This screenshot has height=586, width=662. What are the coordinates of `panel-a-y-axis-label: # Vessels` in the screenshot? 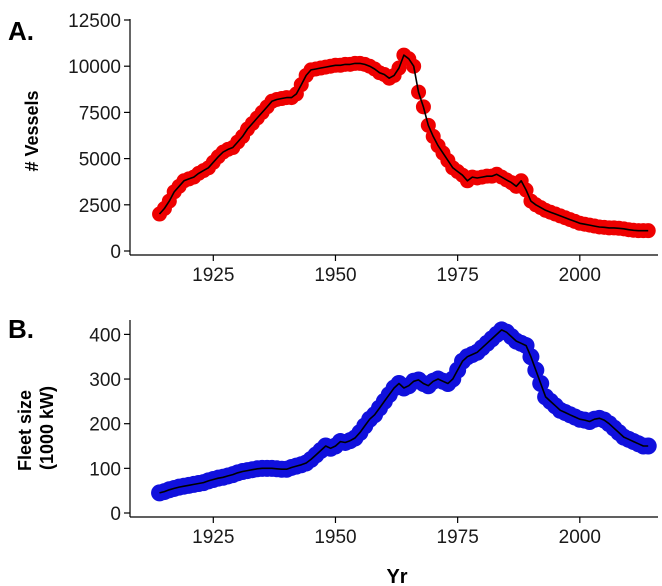 It's located at (32, 130).